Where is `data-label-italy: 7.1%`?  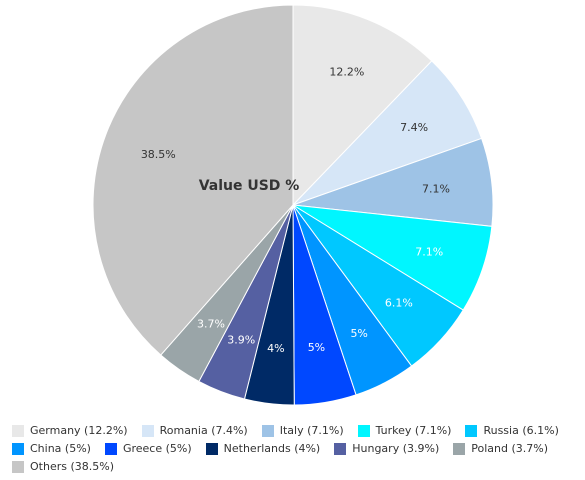 data-label-italy: 7.1% is located at coordinates (436, 188).